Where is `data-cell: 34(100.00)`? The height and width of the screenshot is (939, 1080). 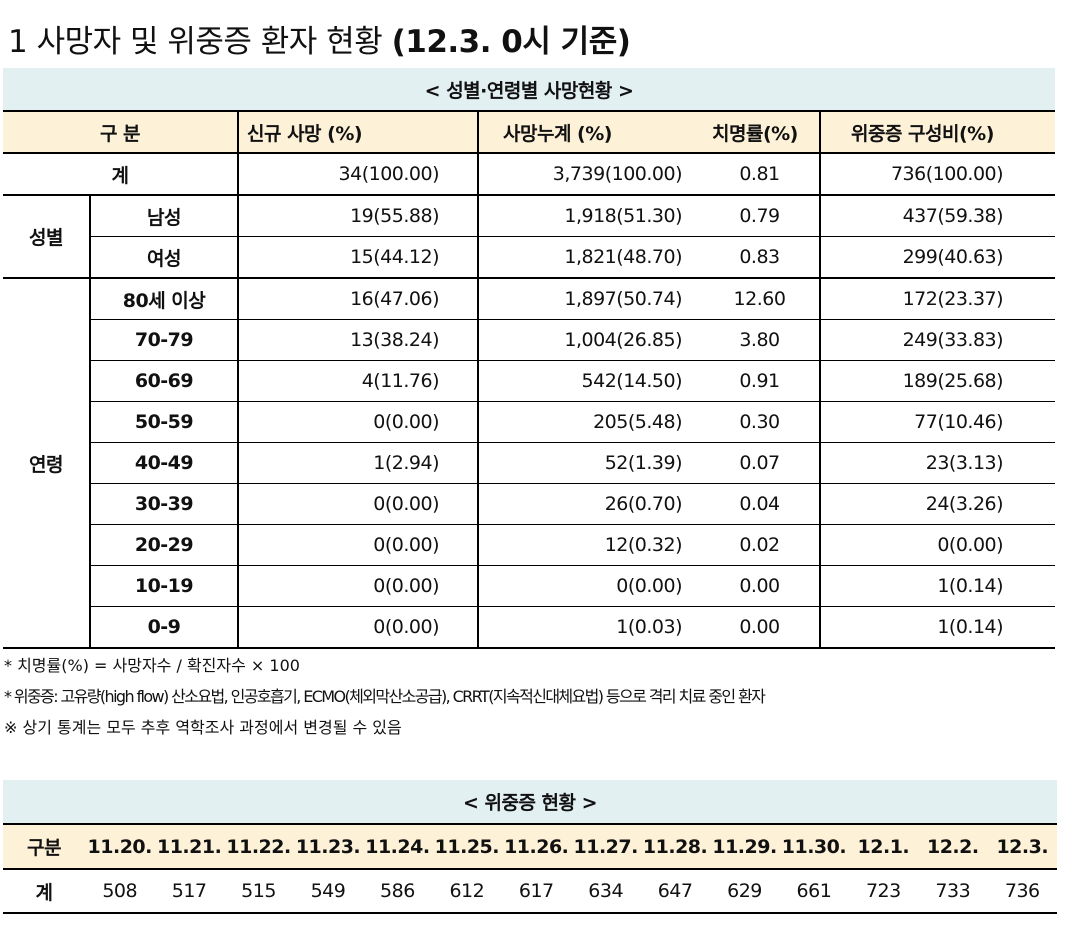 data-cell: 34(100.00) is located at coordinates (357, 174).